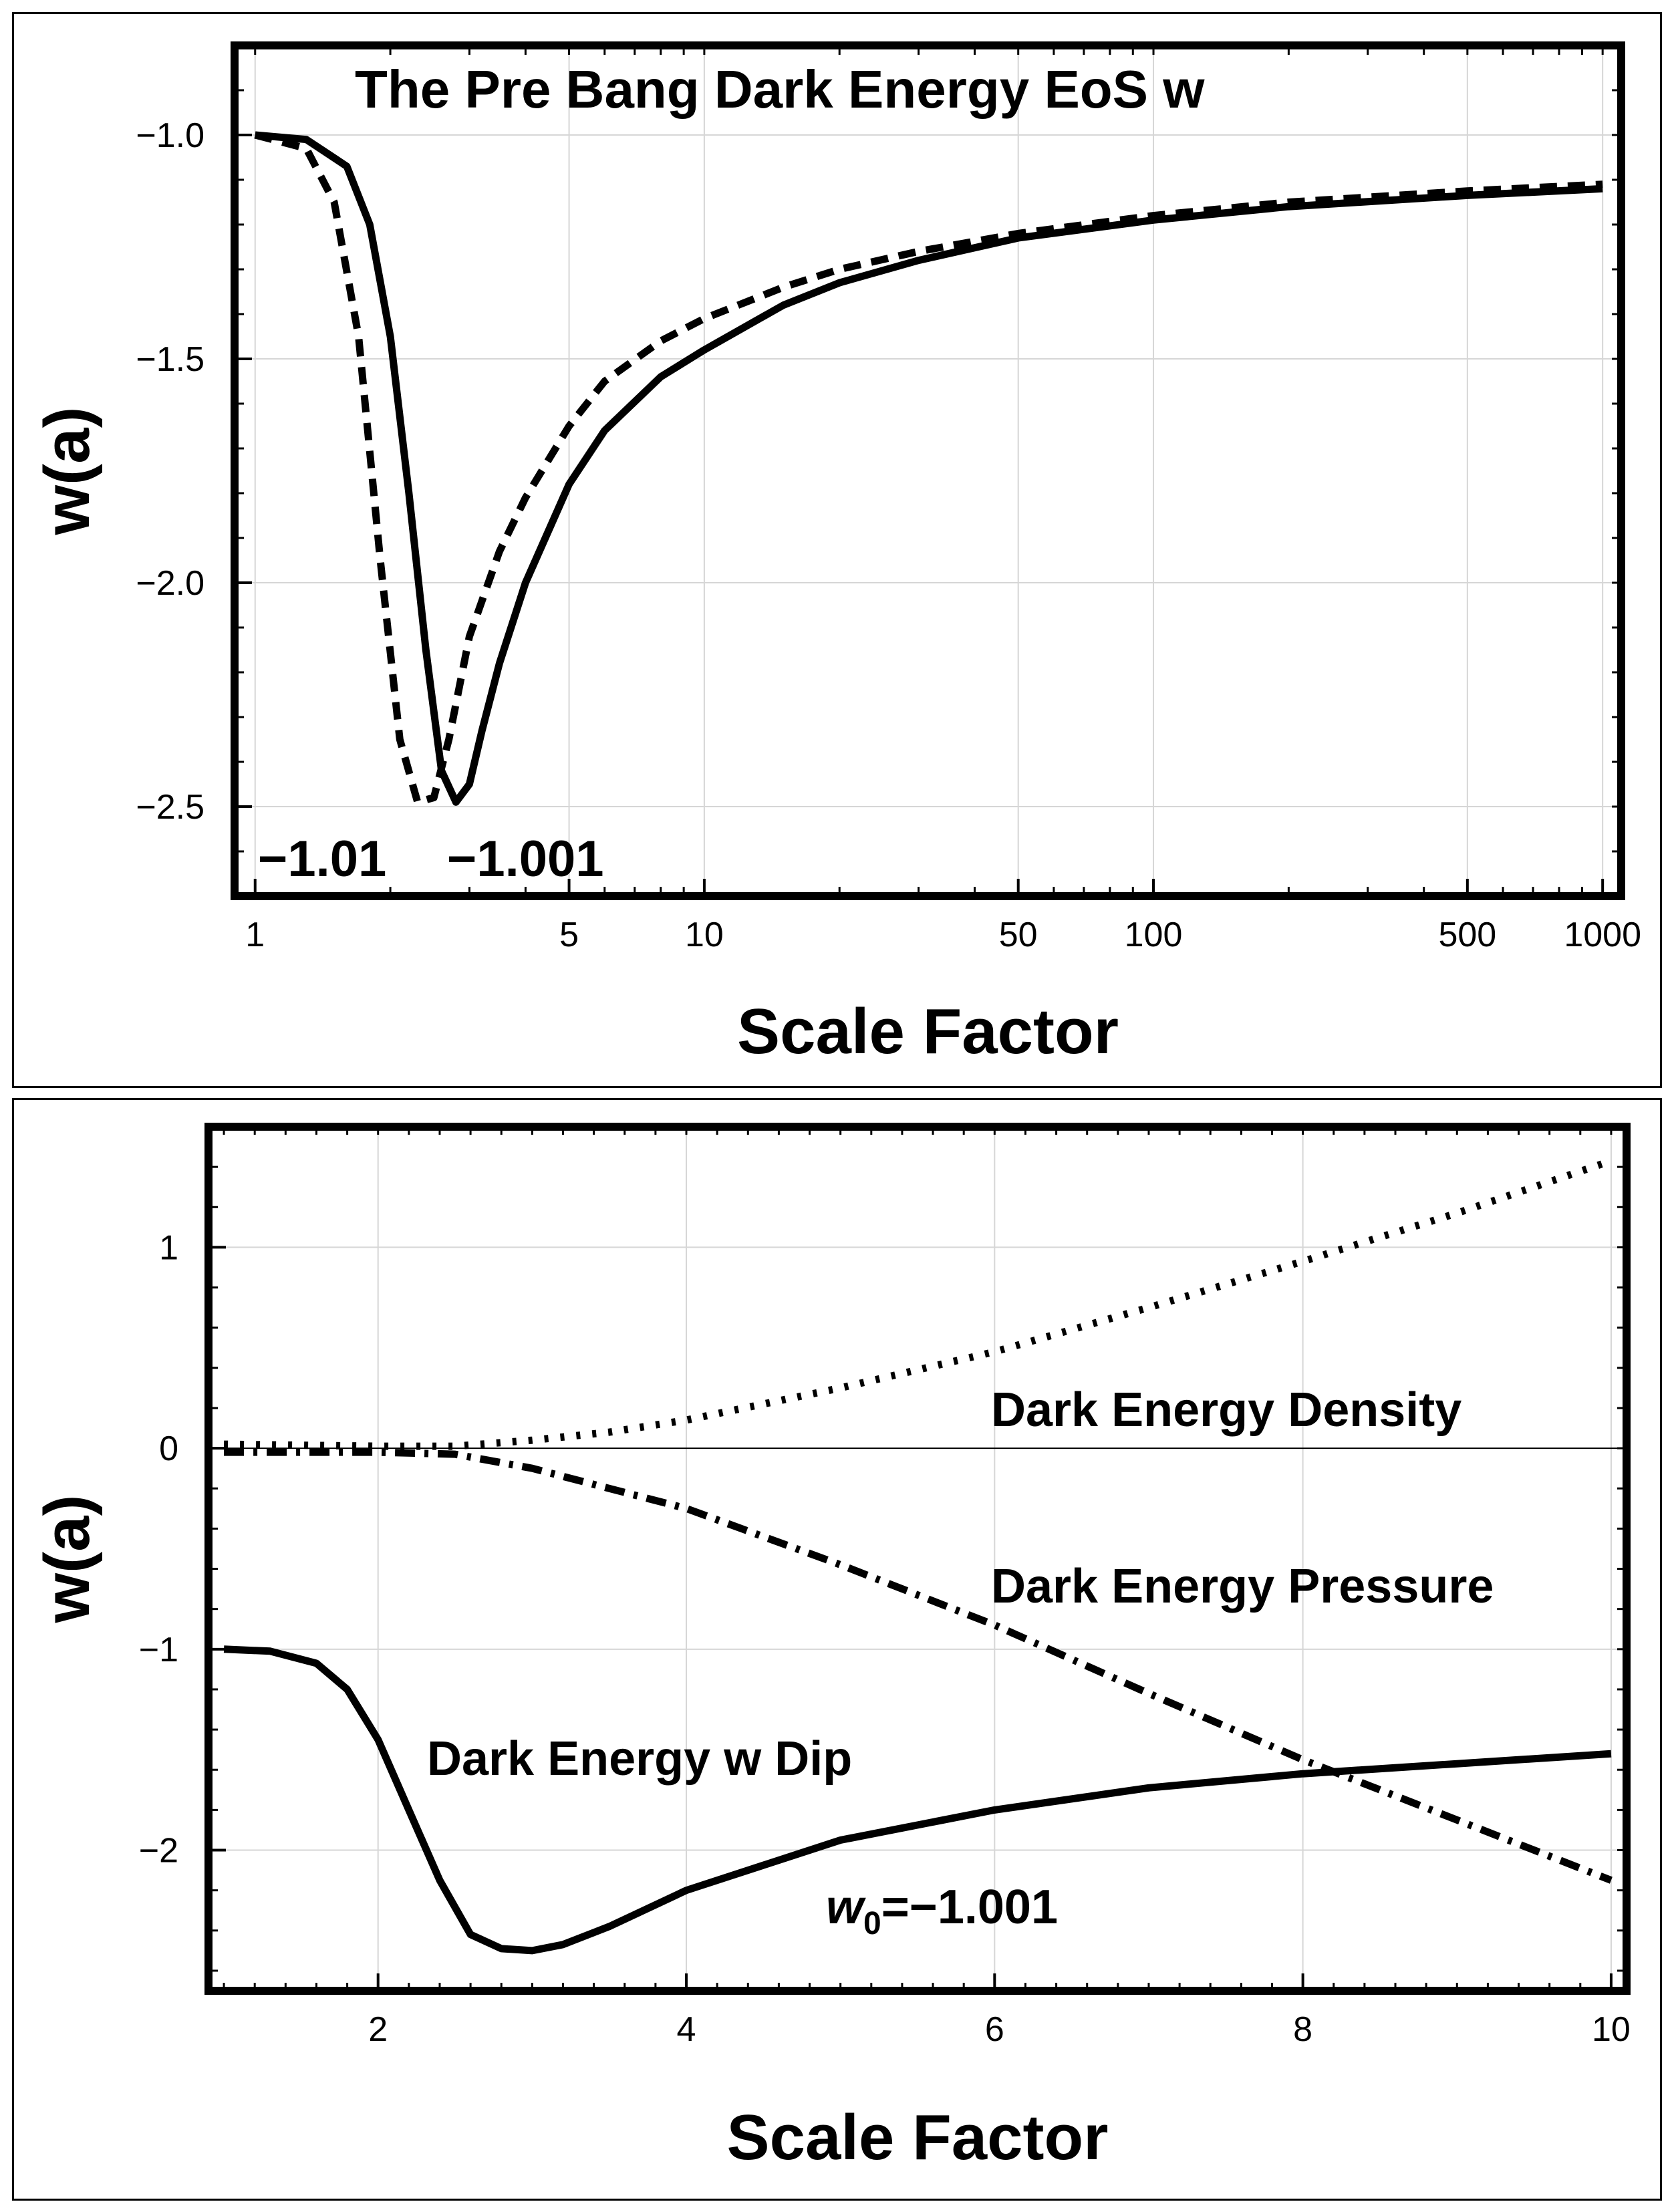  I want to click on y-tick-label: −1.5, so click(170, 359).